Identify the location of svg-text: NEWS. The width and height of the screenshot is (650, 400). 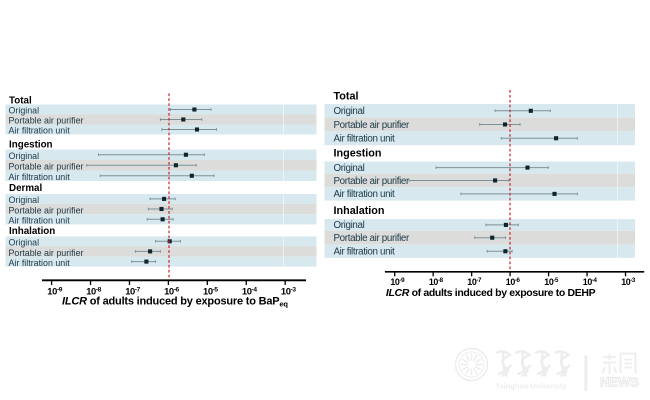
(619, 382).